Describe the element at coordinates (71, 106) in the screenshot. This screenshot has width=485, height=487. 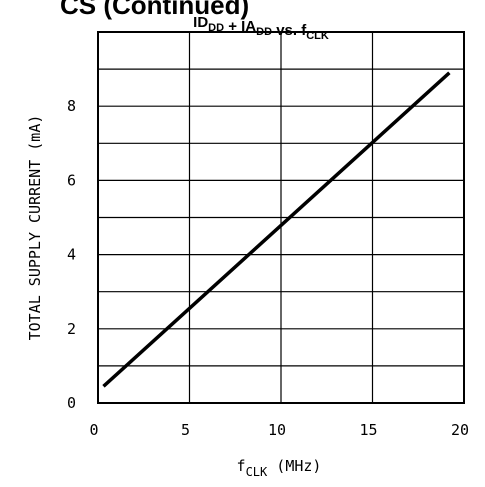
I see `y-tick-label: 8` at that location.